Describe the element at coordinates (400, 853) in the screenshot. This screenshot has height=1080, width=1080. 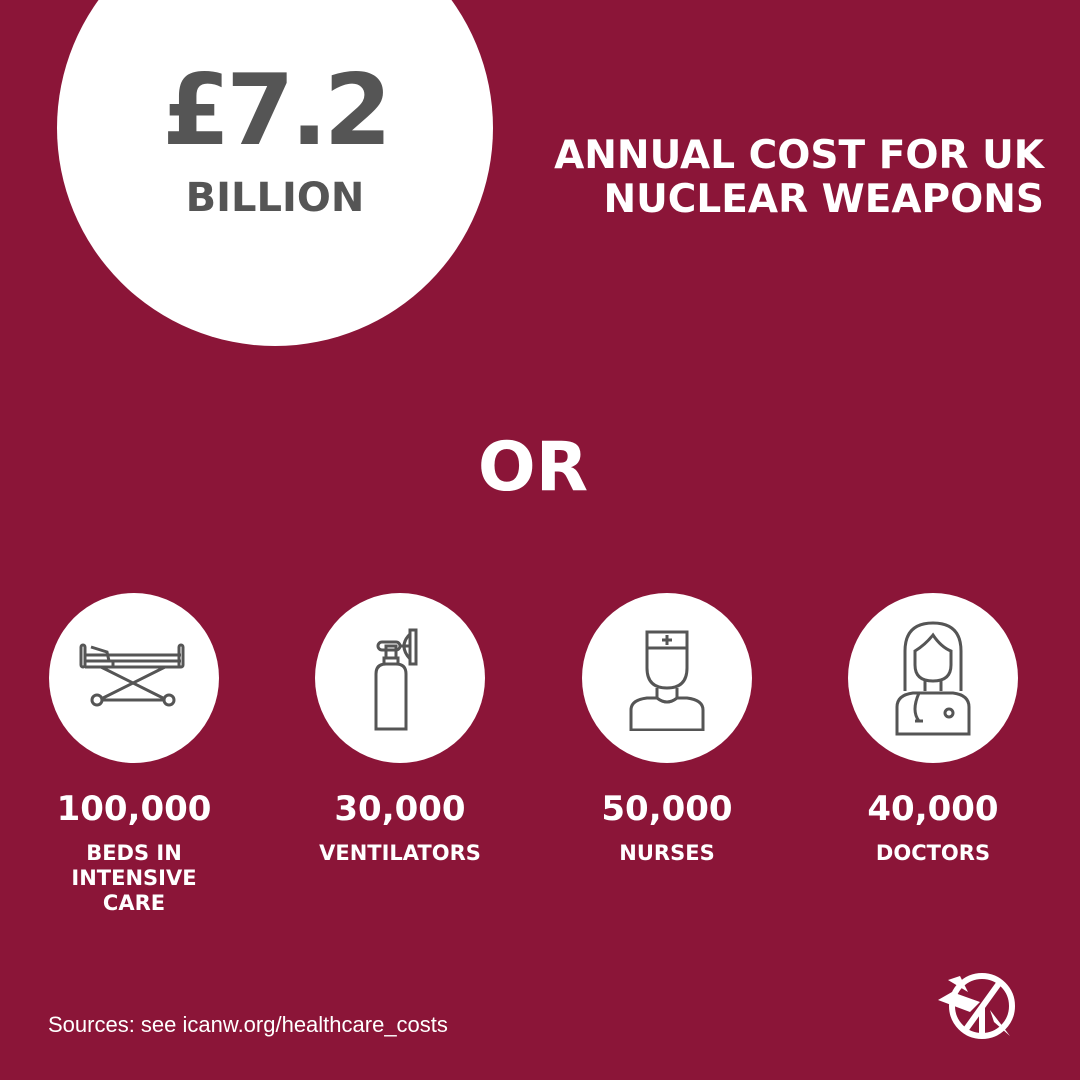
I see `item-label: VENTILATORS` at that location.